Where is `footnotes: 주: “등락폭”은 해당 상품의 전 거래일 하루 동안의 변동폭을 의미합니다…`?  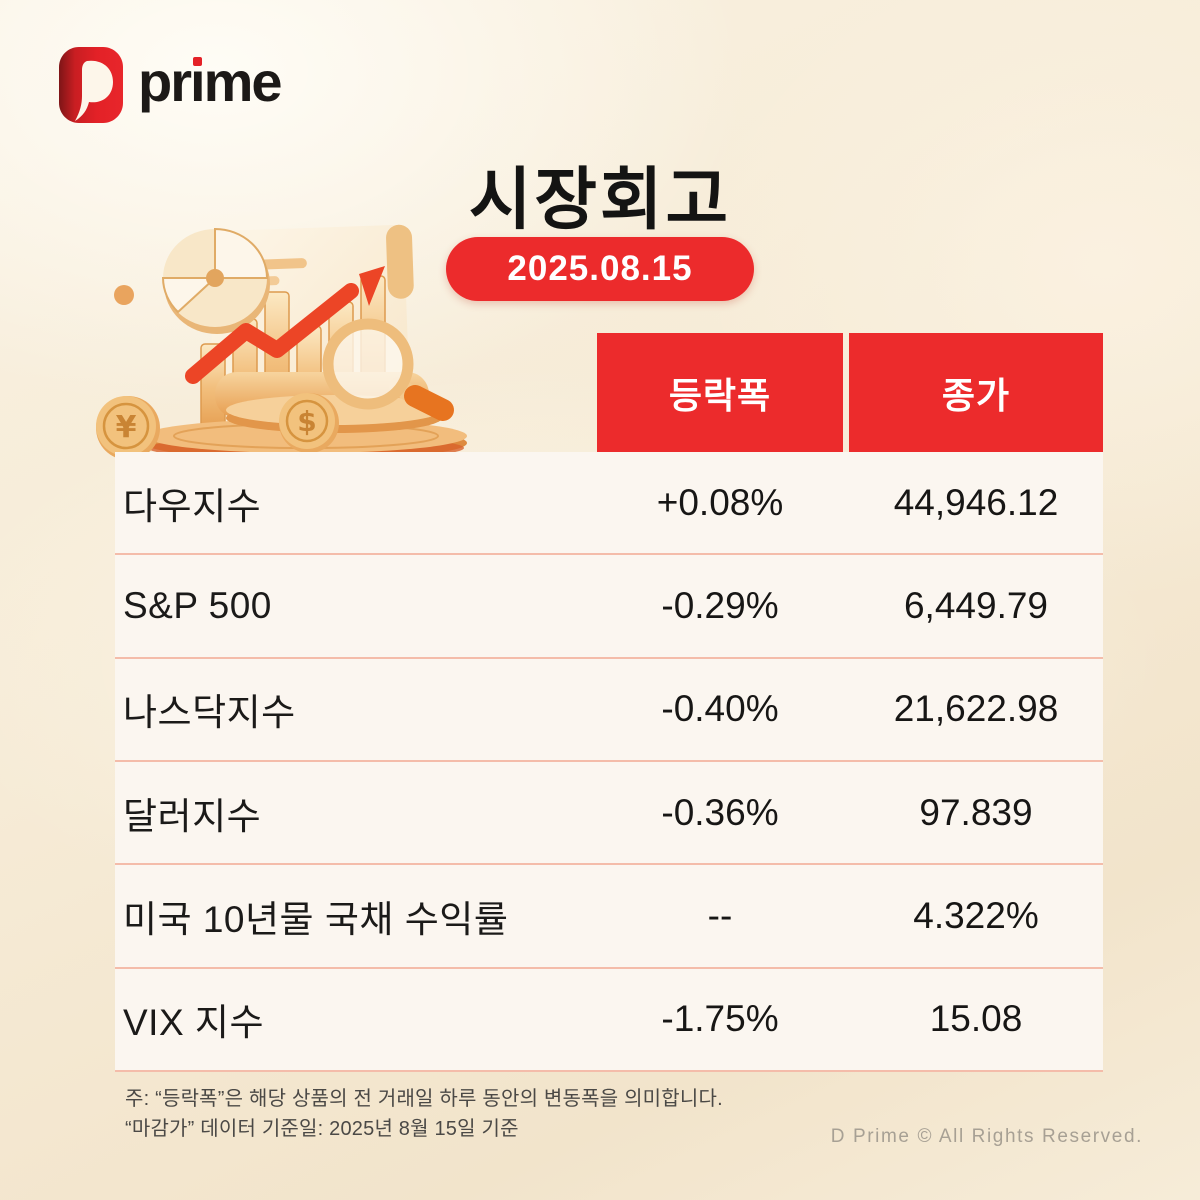 footnotes: 주: “등락폭”은 해당 상품의 전 거래일 하루 동안의 변동폭을 의미합니다… is located at coordinates (424, 1114).